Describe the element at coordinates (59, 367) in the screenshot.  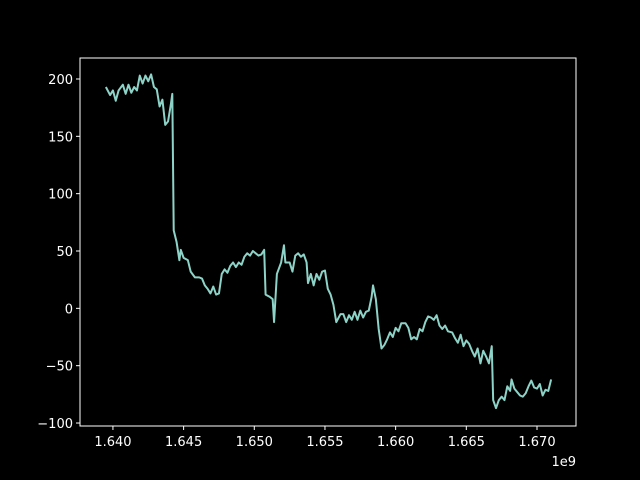
I see `y-tick-label: −50` at that location.